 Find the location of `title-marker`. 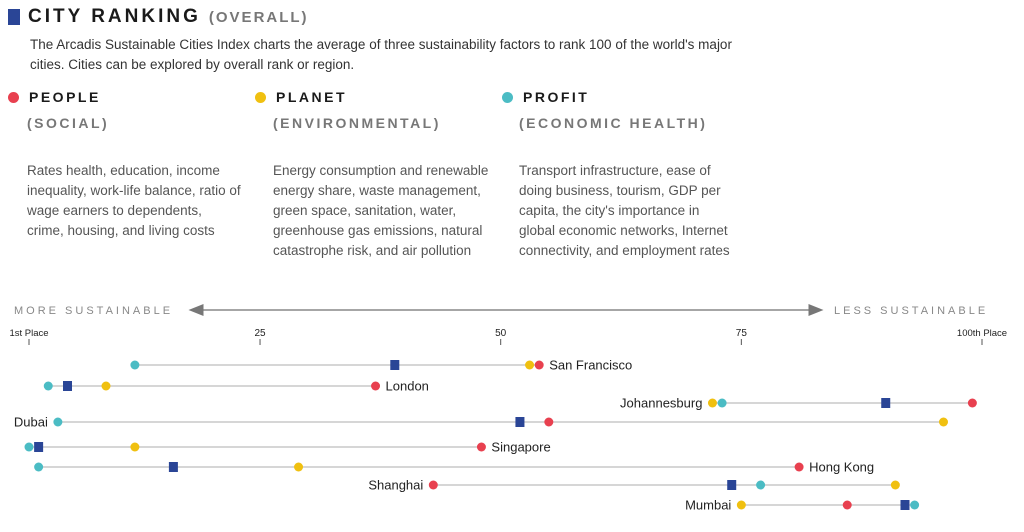

title-marker is located at coordinates (14, 17).